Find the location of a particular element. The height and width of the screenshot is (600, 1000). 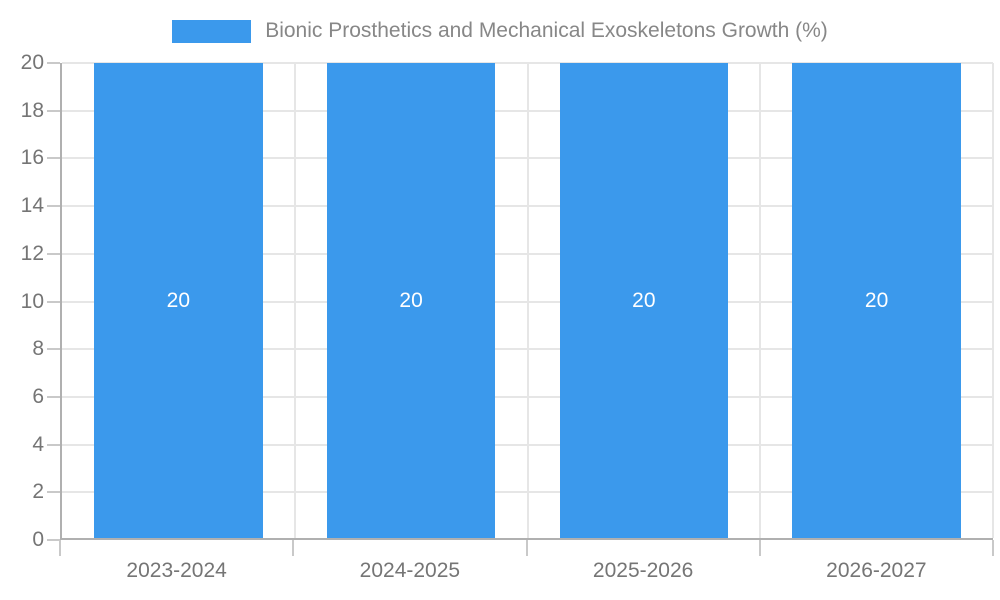

x-category-label: 2025-2026 is located at coordinates (643, 570).